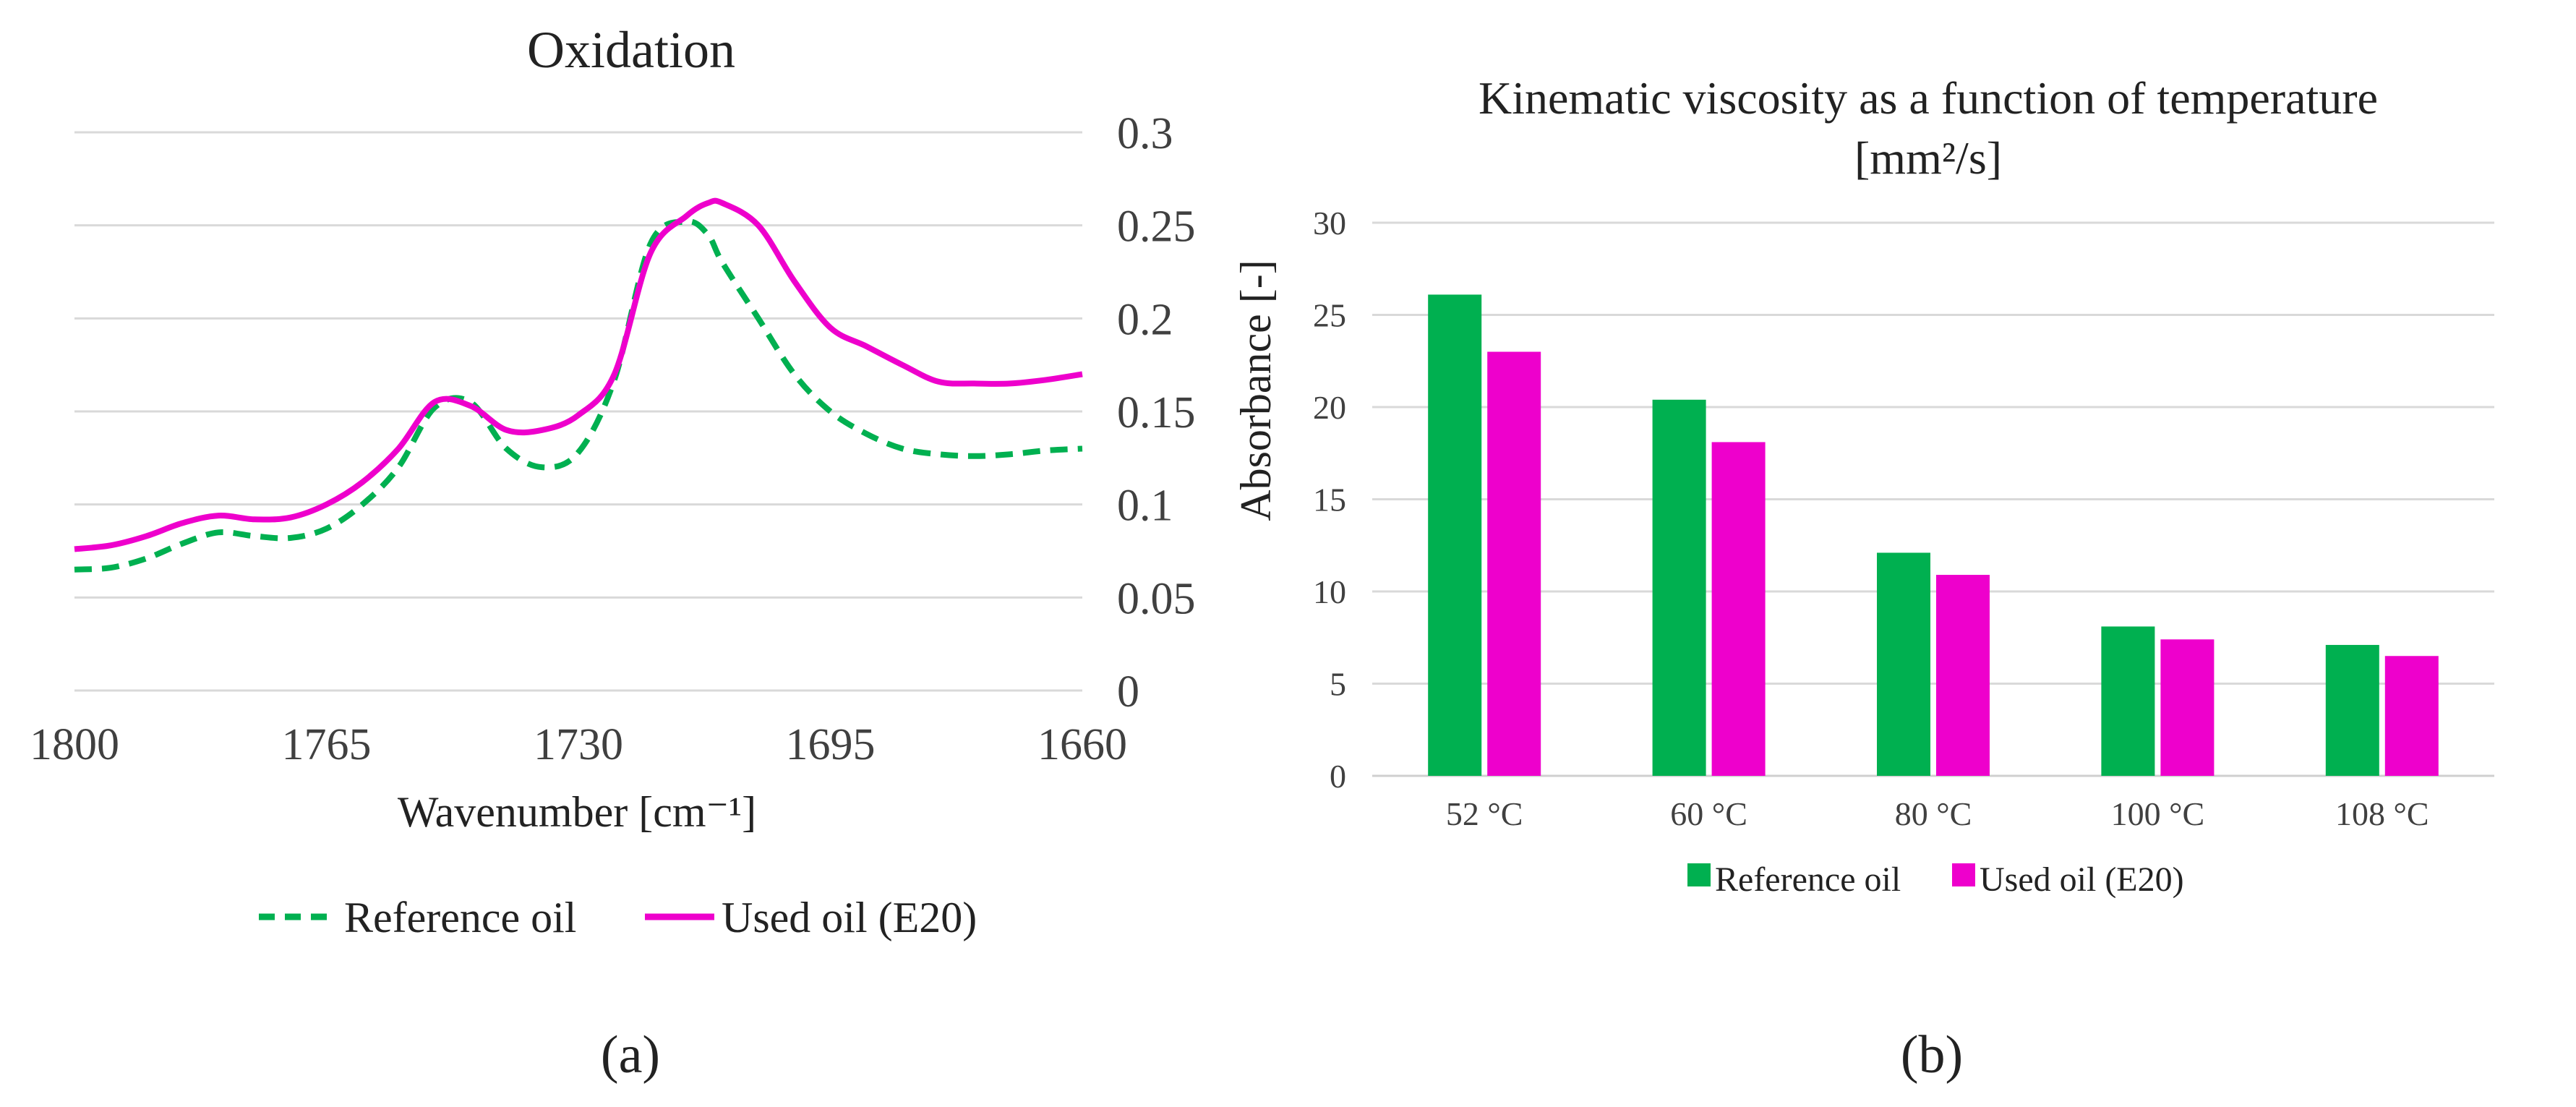  I want to click on panel-a-title: Oxidation, so click(631, 50).